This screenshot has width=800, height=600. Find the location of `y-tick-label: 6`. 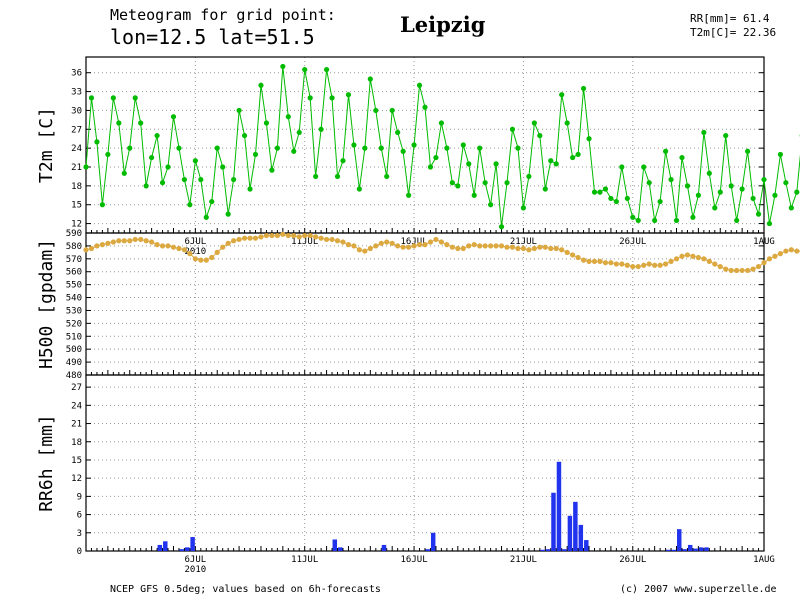

y-tick-label: 6 is located at coordinates (79, 516).